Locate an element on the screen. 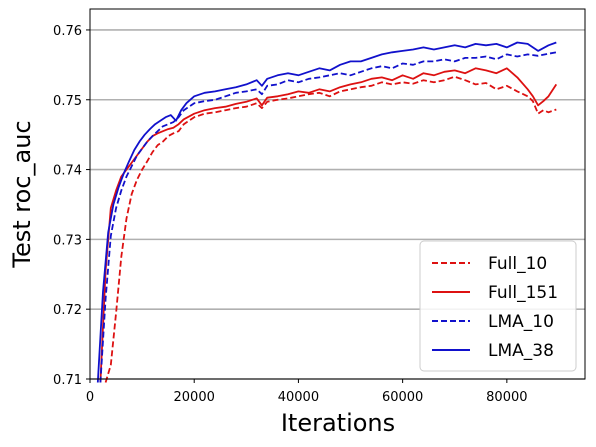 The width and height of the screenshot is (596, 447). x-axis-ticks: 0 20000 40000 60000 80000 is located at coordinates (307, 392).